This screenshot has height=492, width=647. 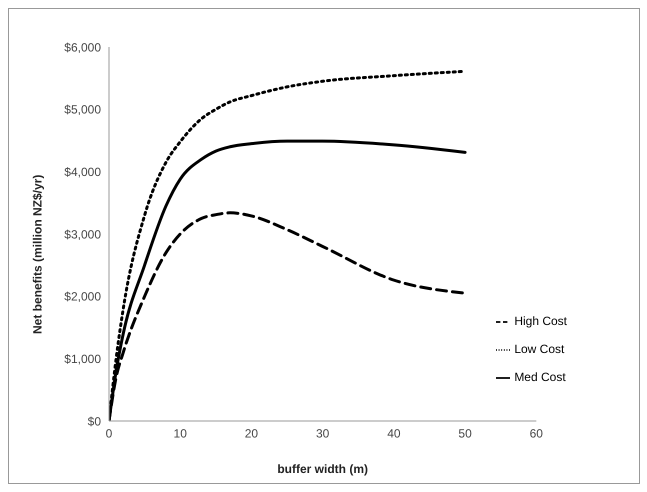 I want to click on legend-label: High Cost, so click(x=540, y=321).